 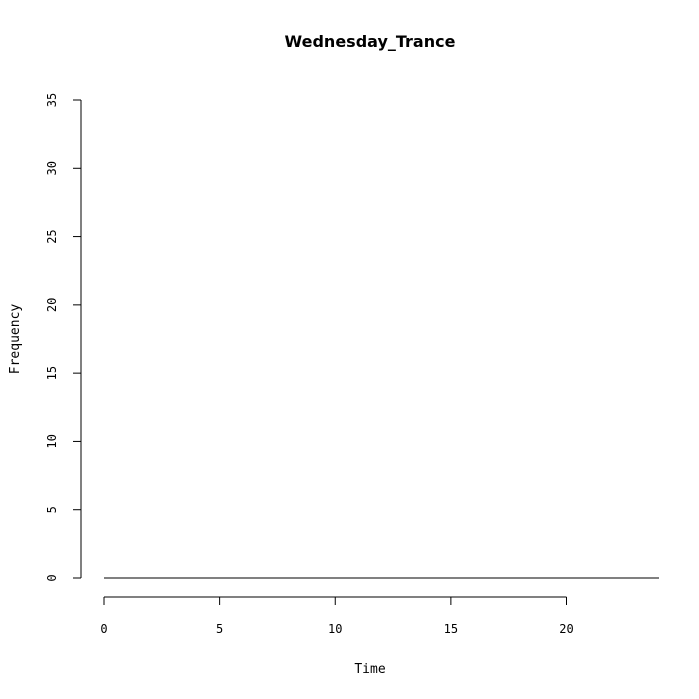 I want to click on x-axis: 0 5 10 15 20, so click(x=337, y=616).